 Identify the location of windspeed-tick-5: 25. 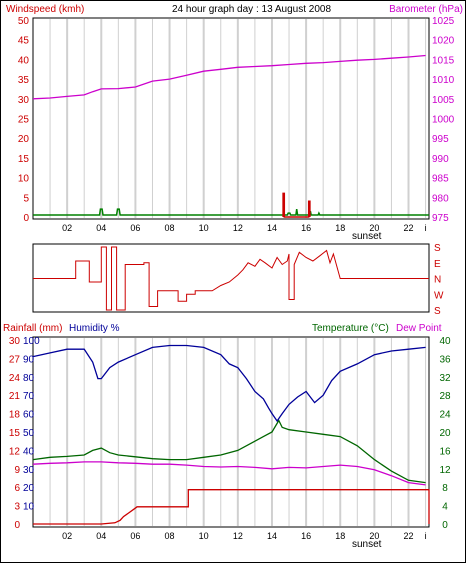
(24, 120).